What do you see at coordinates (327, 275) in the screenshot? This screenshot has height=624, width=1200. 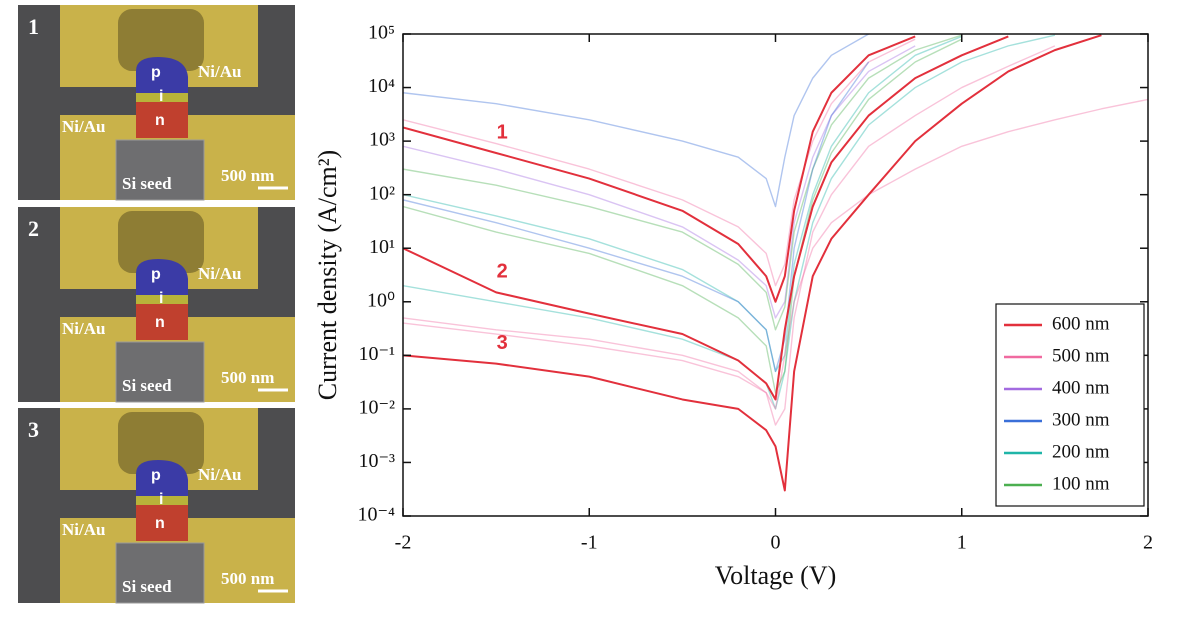 I see `y-axis-title: Current density (A/cm²)` at bounding box center [327, 275].